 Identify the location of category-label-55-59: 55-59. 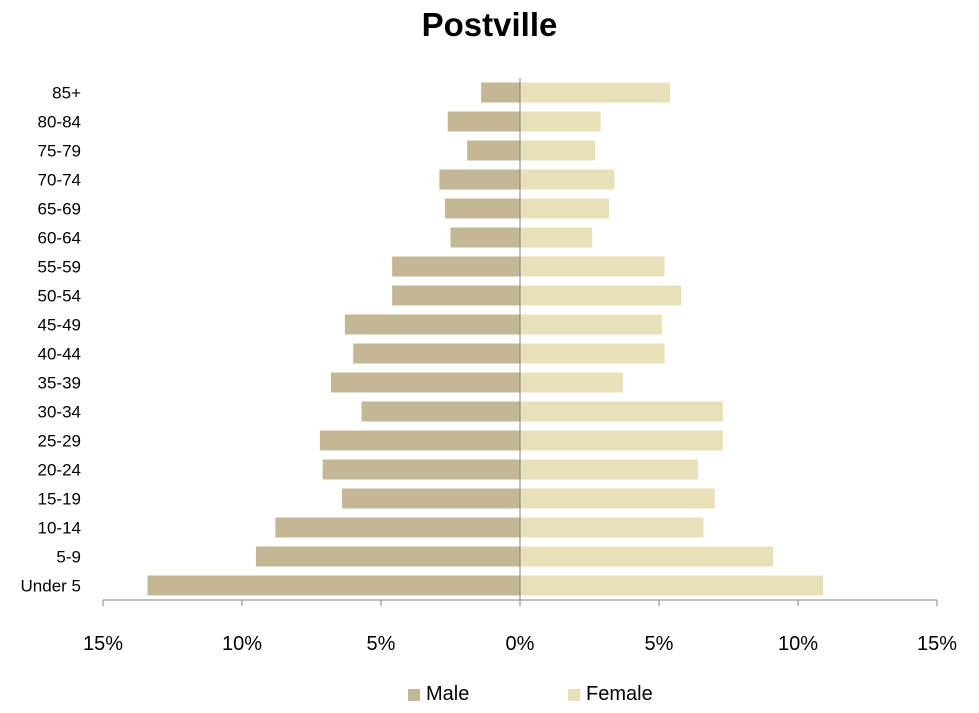
(59, 267).